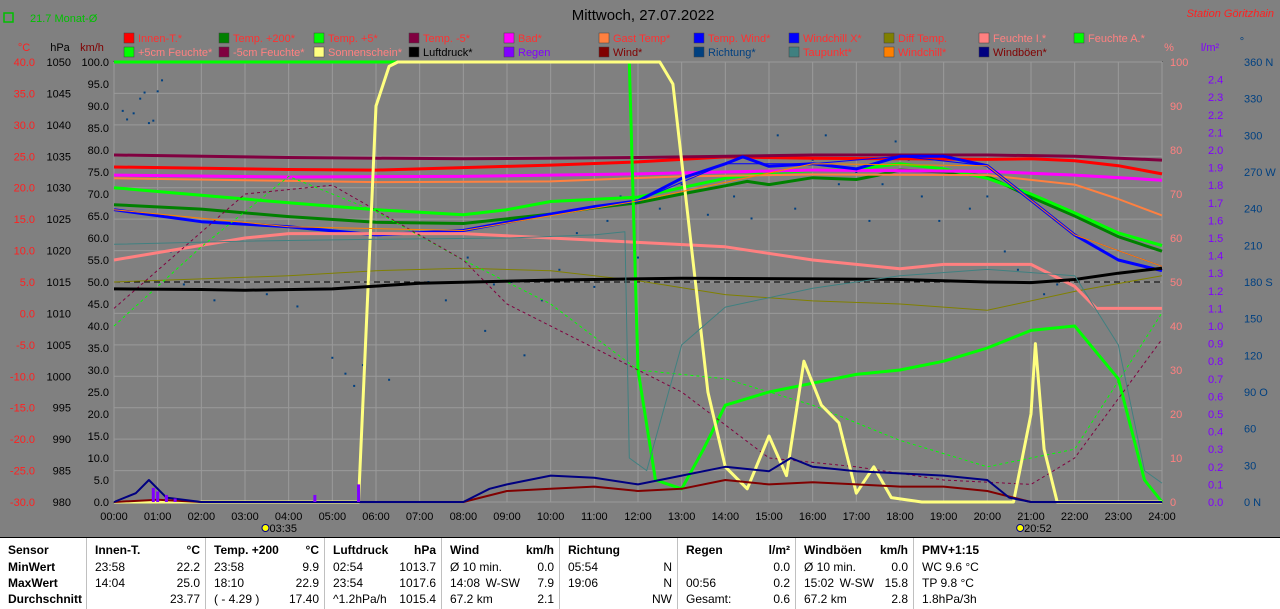 This screenshot has height=609, width=1280. What do you see at coordinates (820, 52) in the screenshot?
I see `legend-item: Taupunkt*` at bounding box center [820, 52].